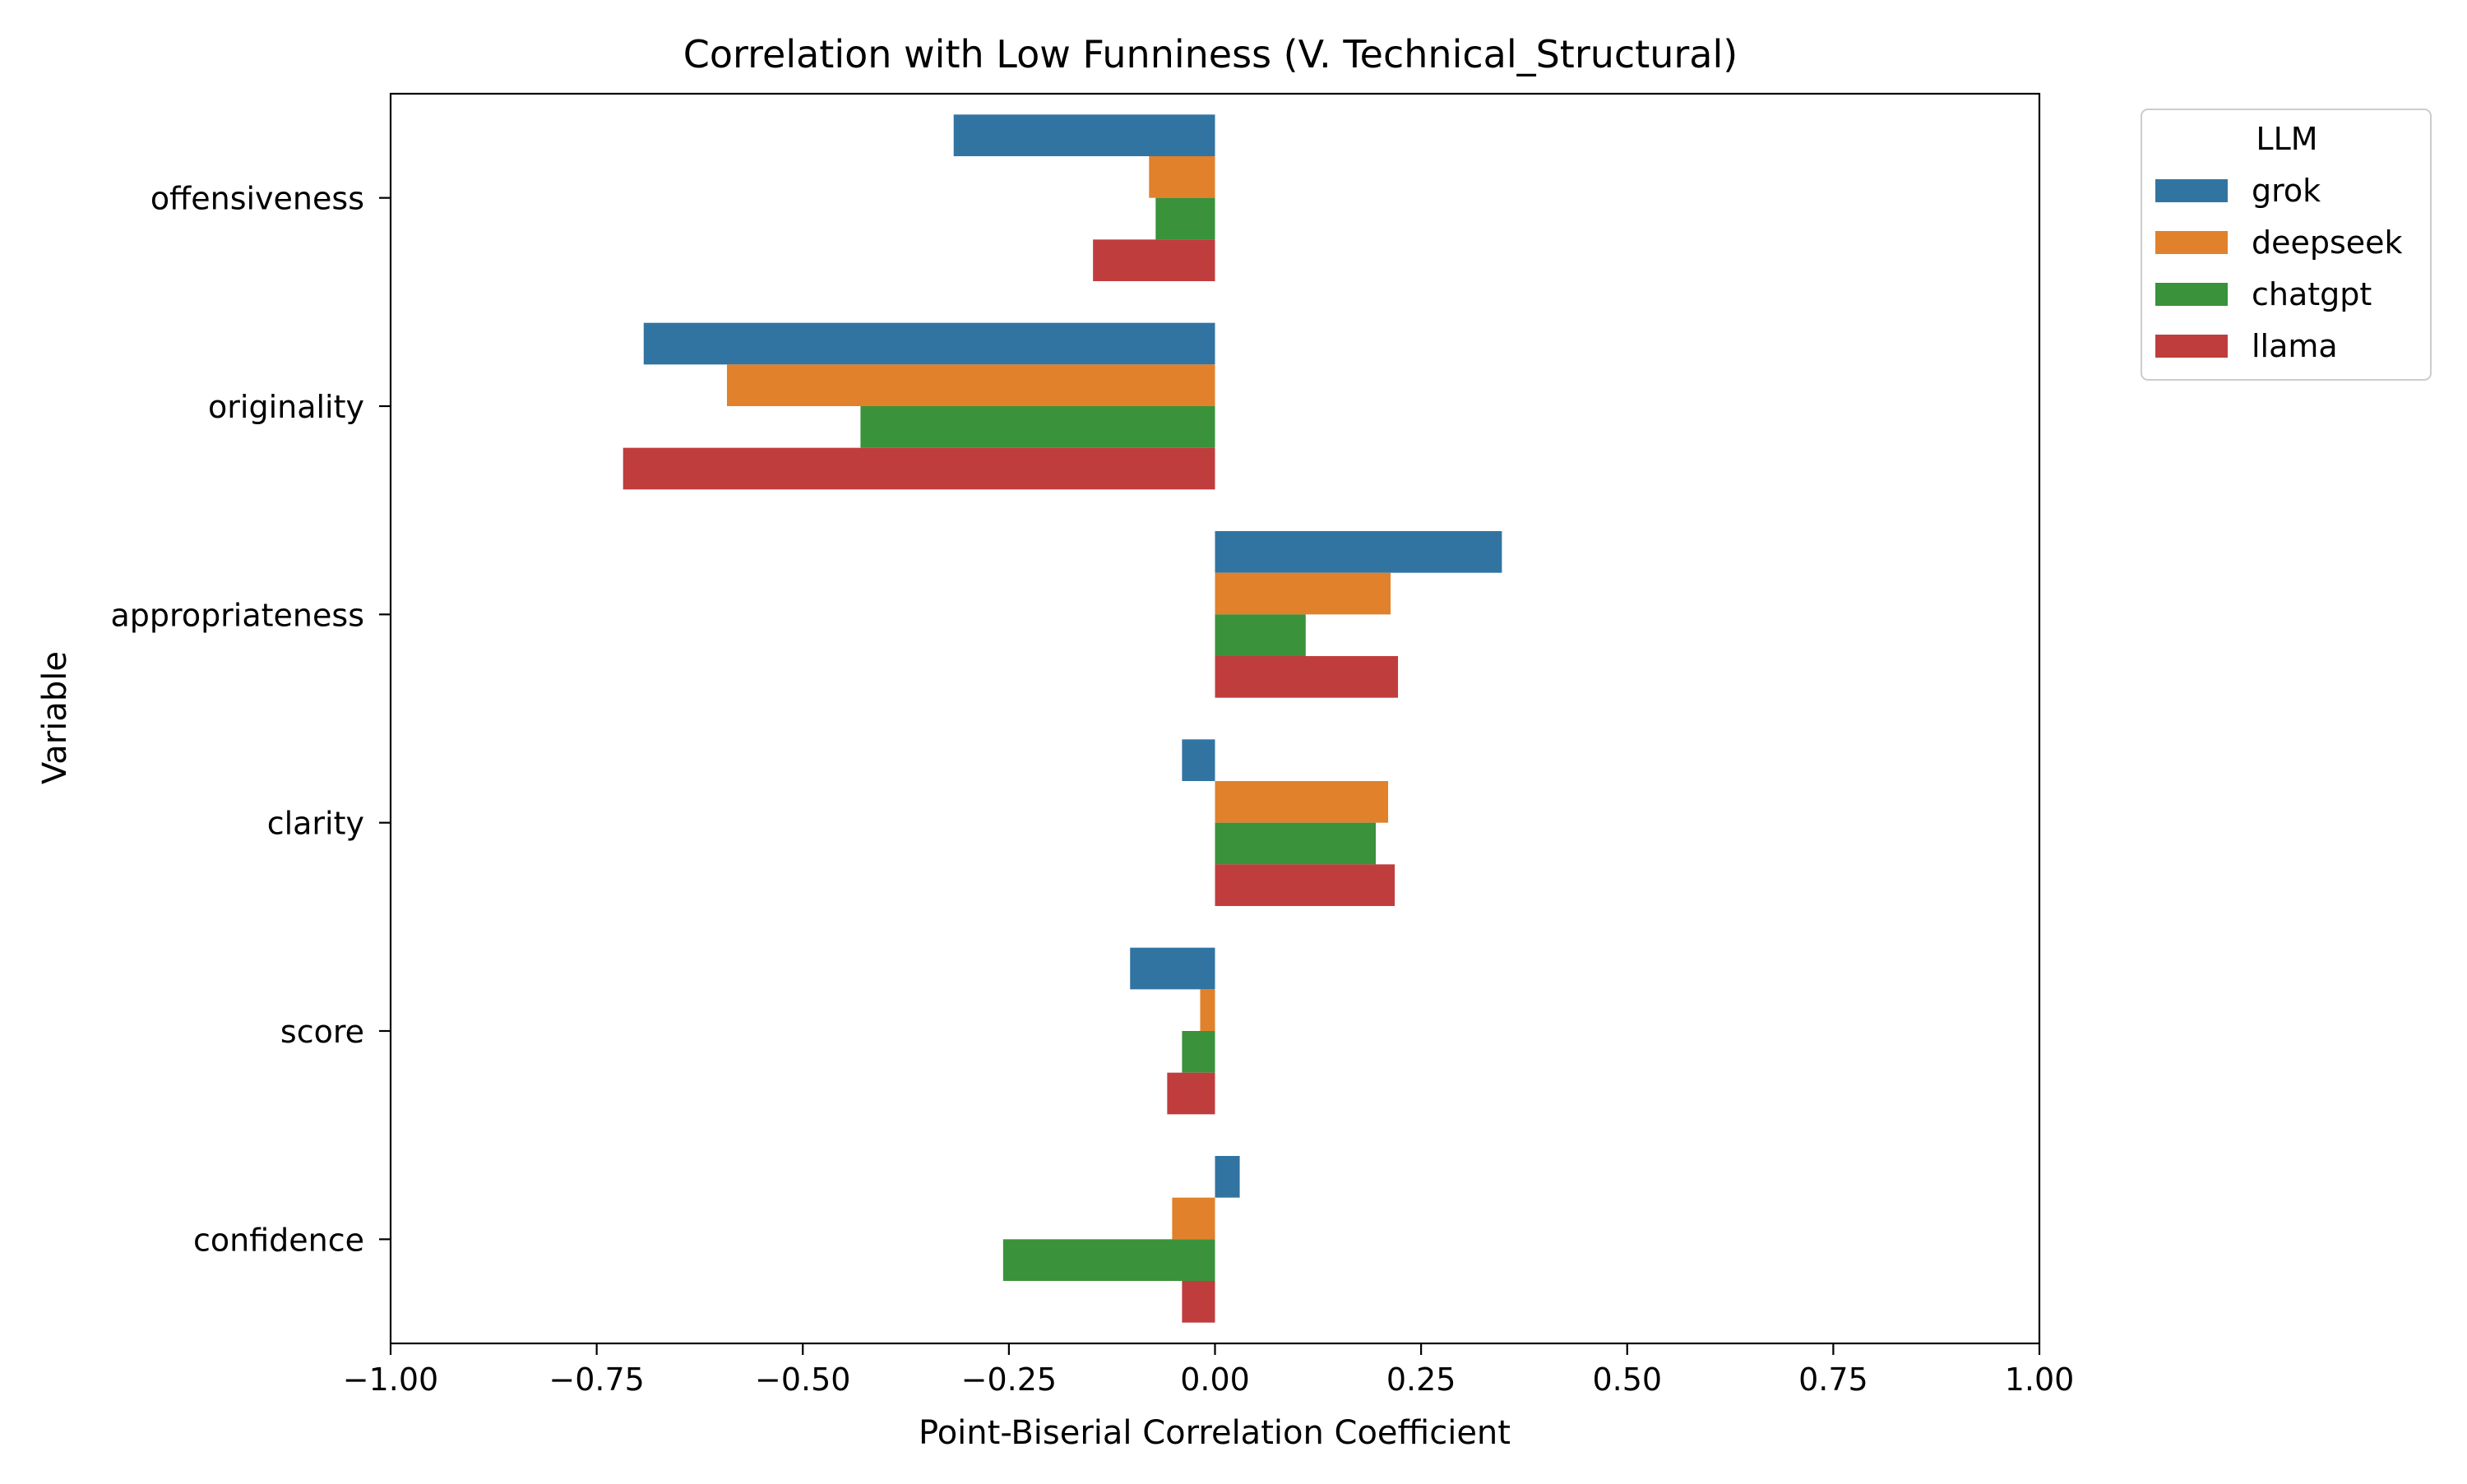 This screenshot has height=1484, width=2467. Describe the element at coordinates (2191, 191) in the screenshot. I see `legend-swatch-grok` at that location.